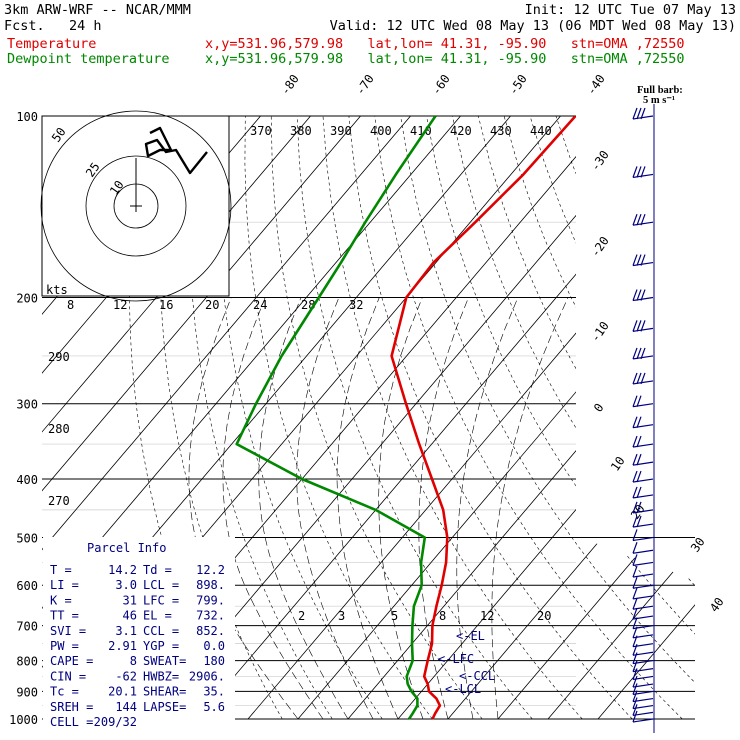  What do you see at coordinates (64, 646) in the screenshot?
I see `parcel-row-5-label: PW =` at bounding box center [64, 646].